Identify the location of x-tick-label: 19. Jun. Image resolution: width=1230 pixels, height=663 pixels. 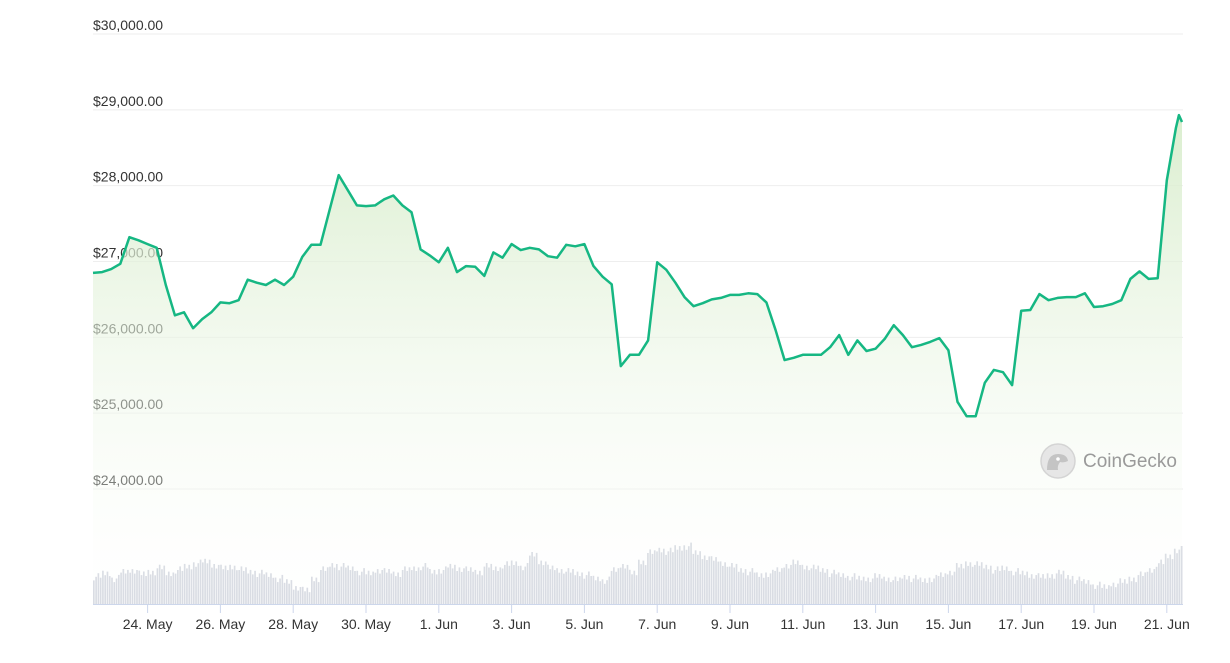
(1094, 624).